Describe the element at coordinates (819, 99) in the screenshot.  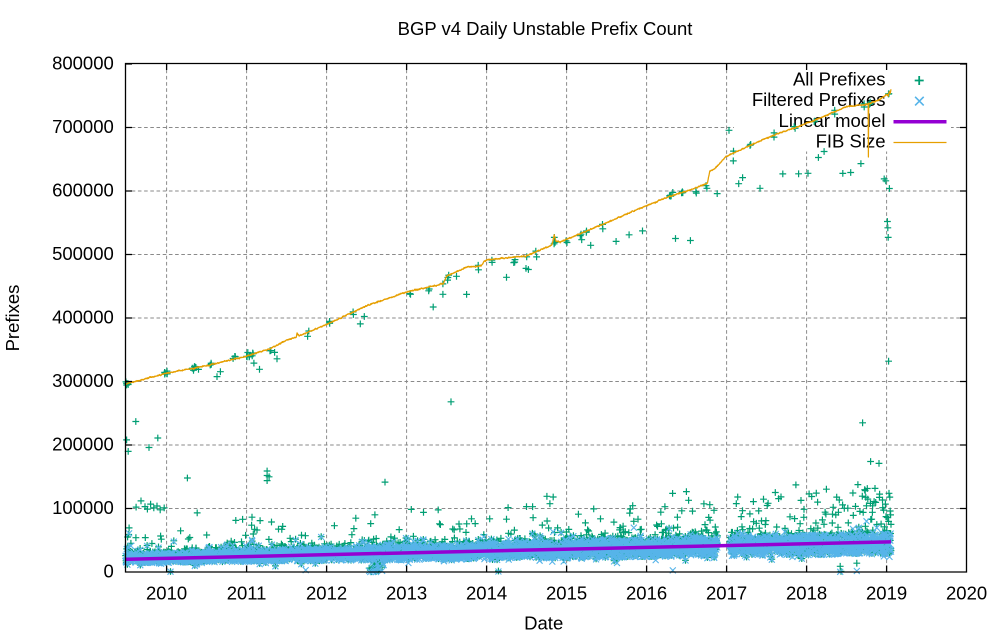
I see `svg-text: Filtered Prefixes` at that location.